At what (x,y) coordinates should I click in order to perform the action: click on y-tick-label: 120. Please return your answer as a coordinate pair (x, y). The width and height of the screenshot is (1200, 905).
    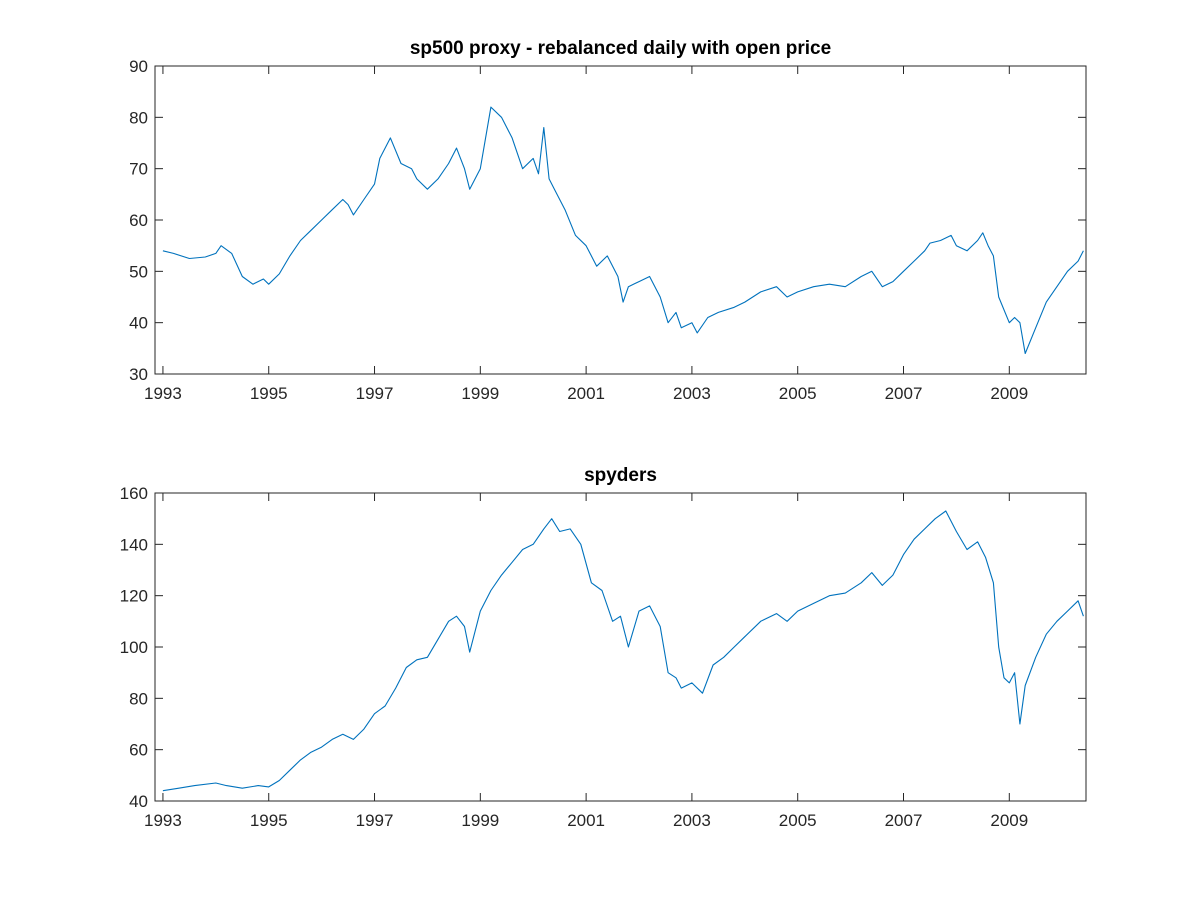
    Looking at the image, I should click on (134, 596).